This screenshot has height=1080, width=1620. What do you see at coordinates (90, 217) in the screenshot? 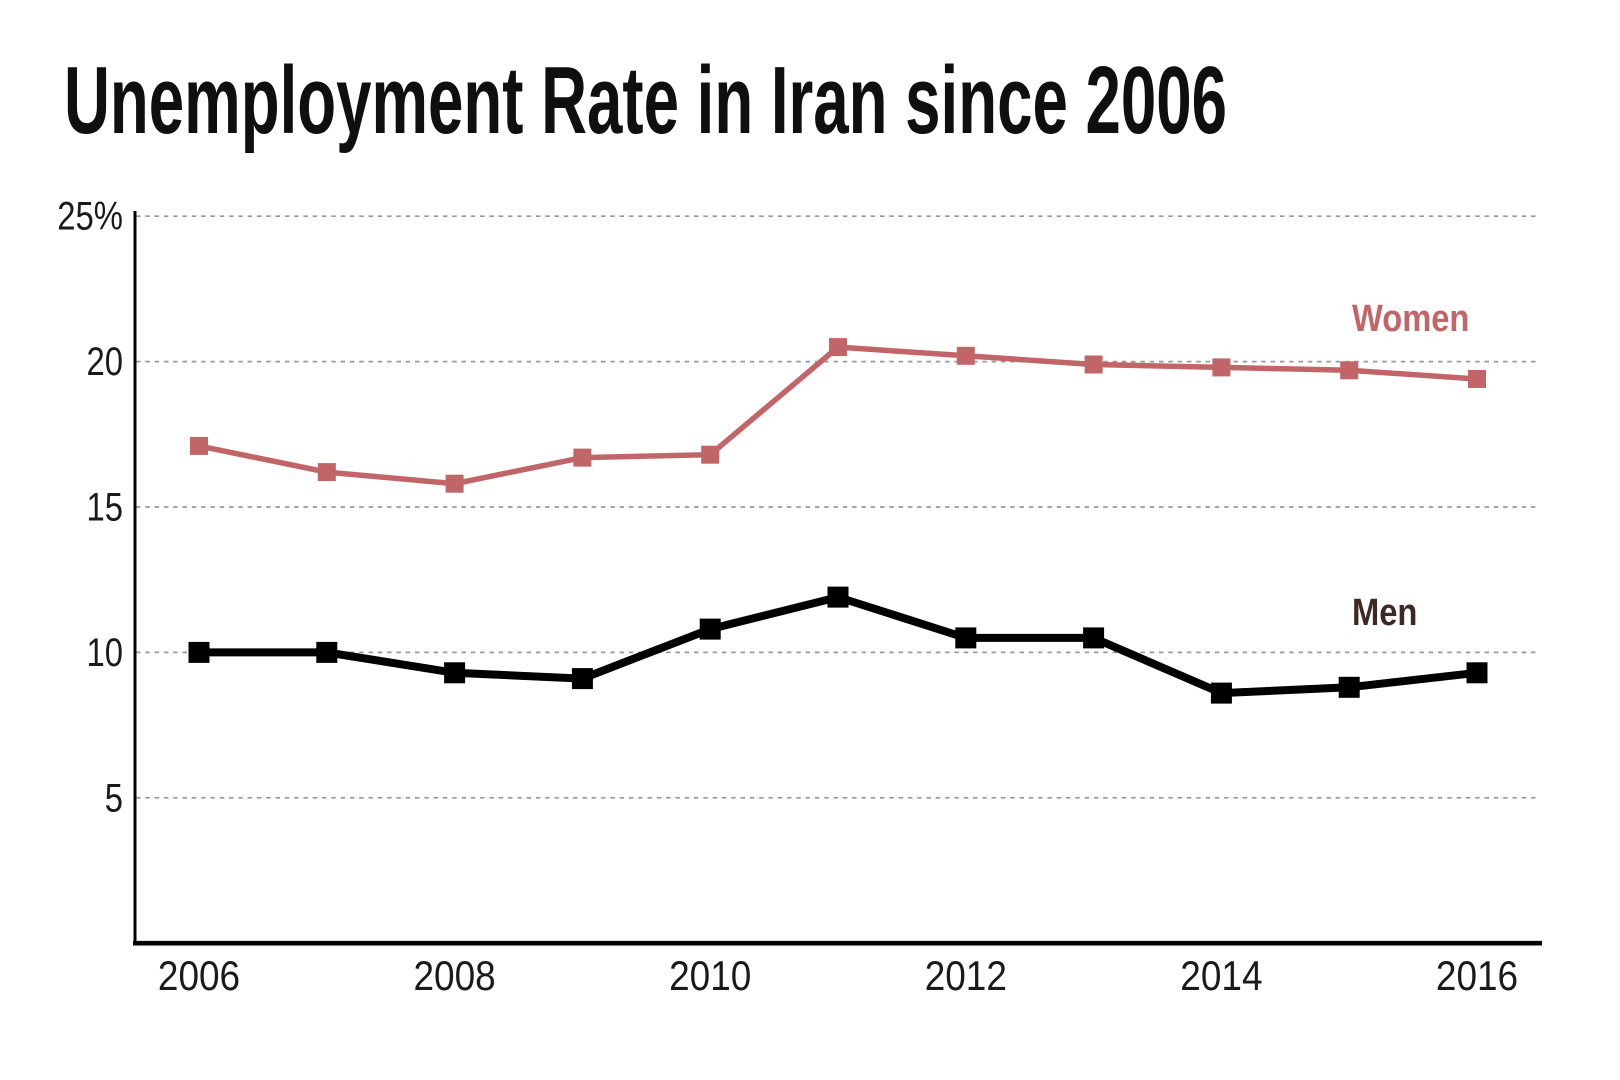
I see `y-axis-tick-label: 25%` at bounding box center [90, 217].